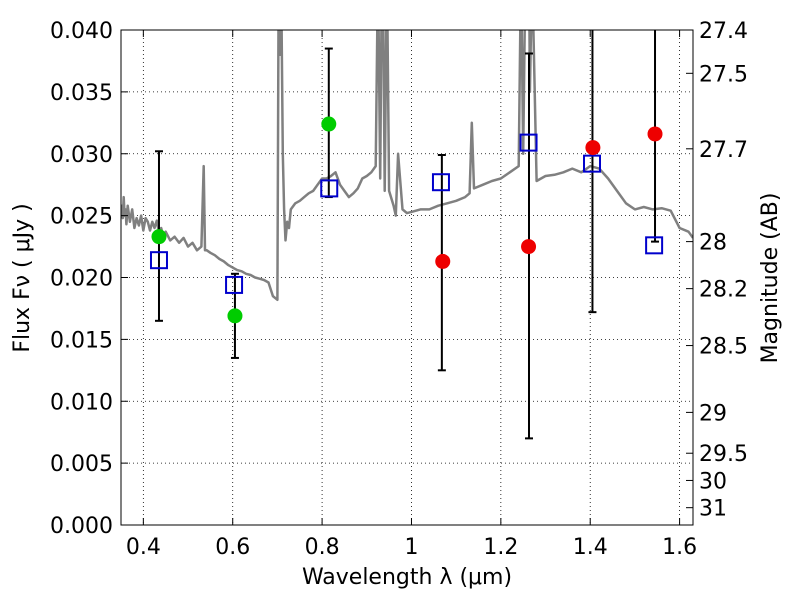 The image size is (800, 600). Describe the element at coordinates (22, 277) in the screenshot. I see `y-axis-label: Flux Fν ( μJy )` at that location.